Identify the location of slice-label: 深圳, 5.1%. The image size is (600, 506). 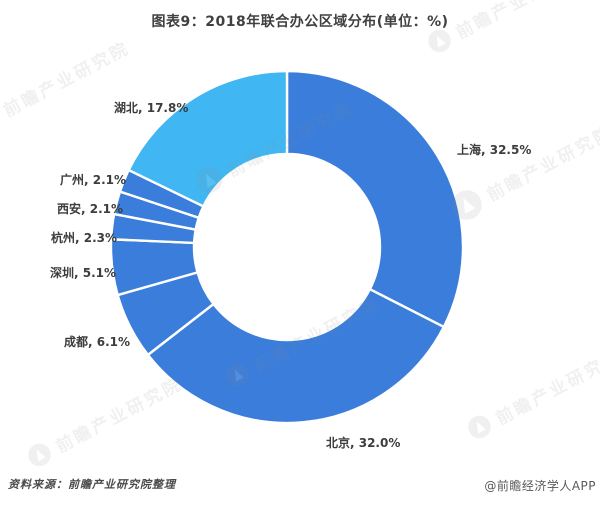
(83, 273).